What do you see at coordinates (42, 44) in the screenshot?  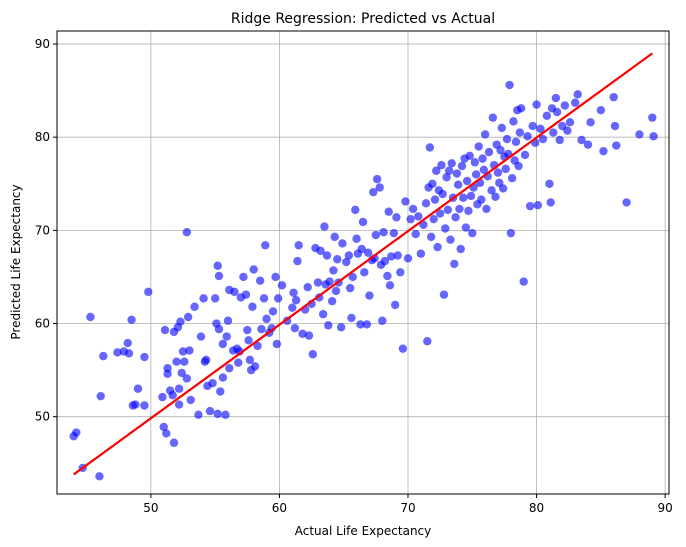 I see `y-tick-label: 90` at bounding box center [42, 44].